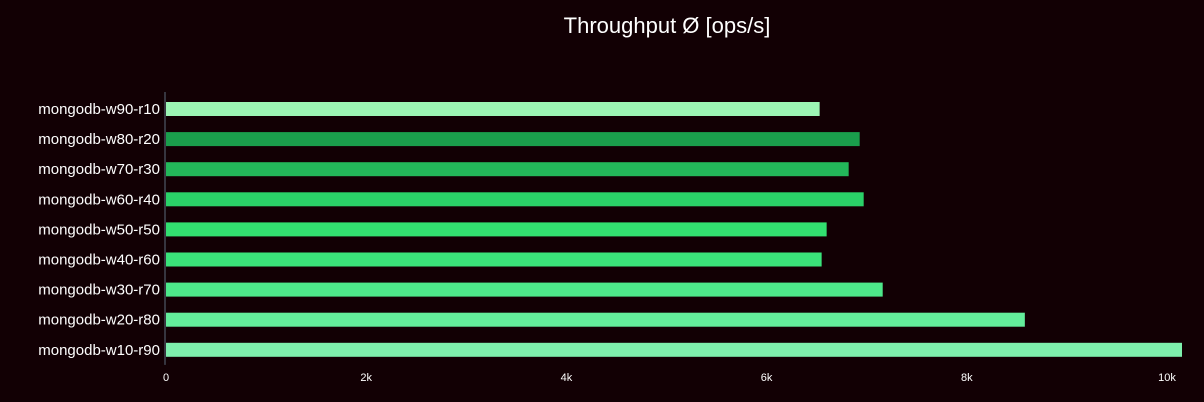  I want to click on category-label: mongodb-w90-r10, so click(99, 109).